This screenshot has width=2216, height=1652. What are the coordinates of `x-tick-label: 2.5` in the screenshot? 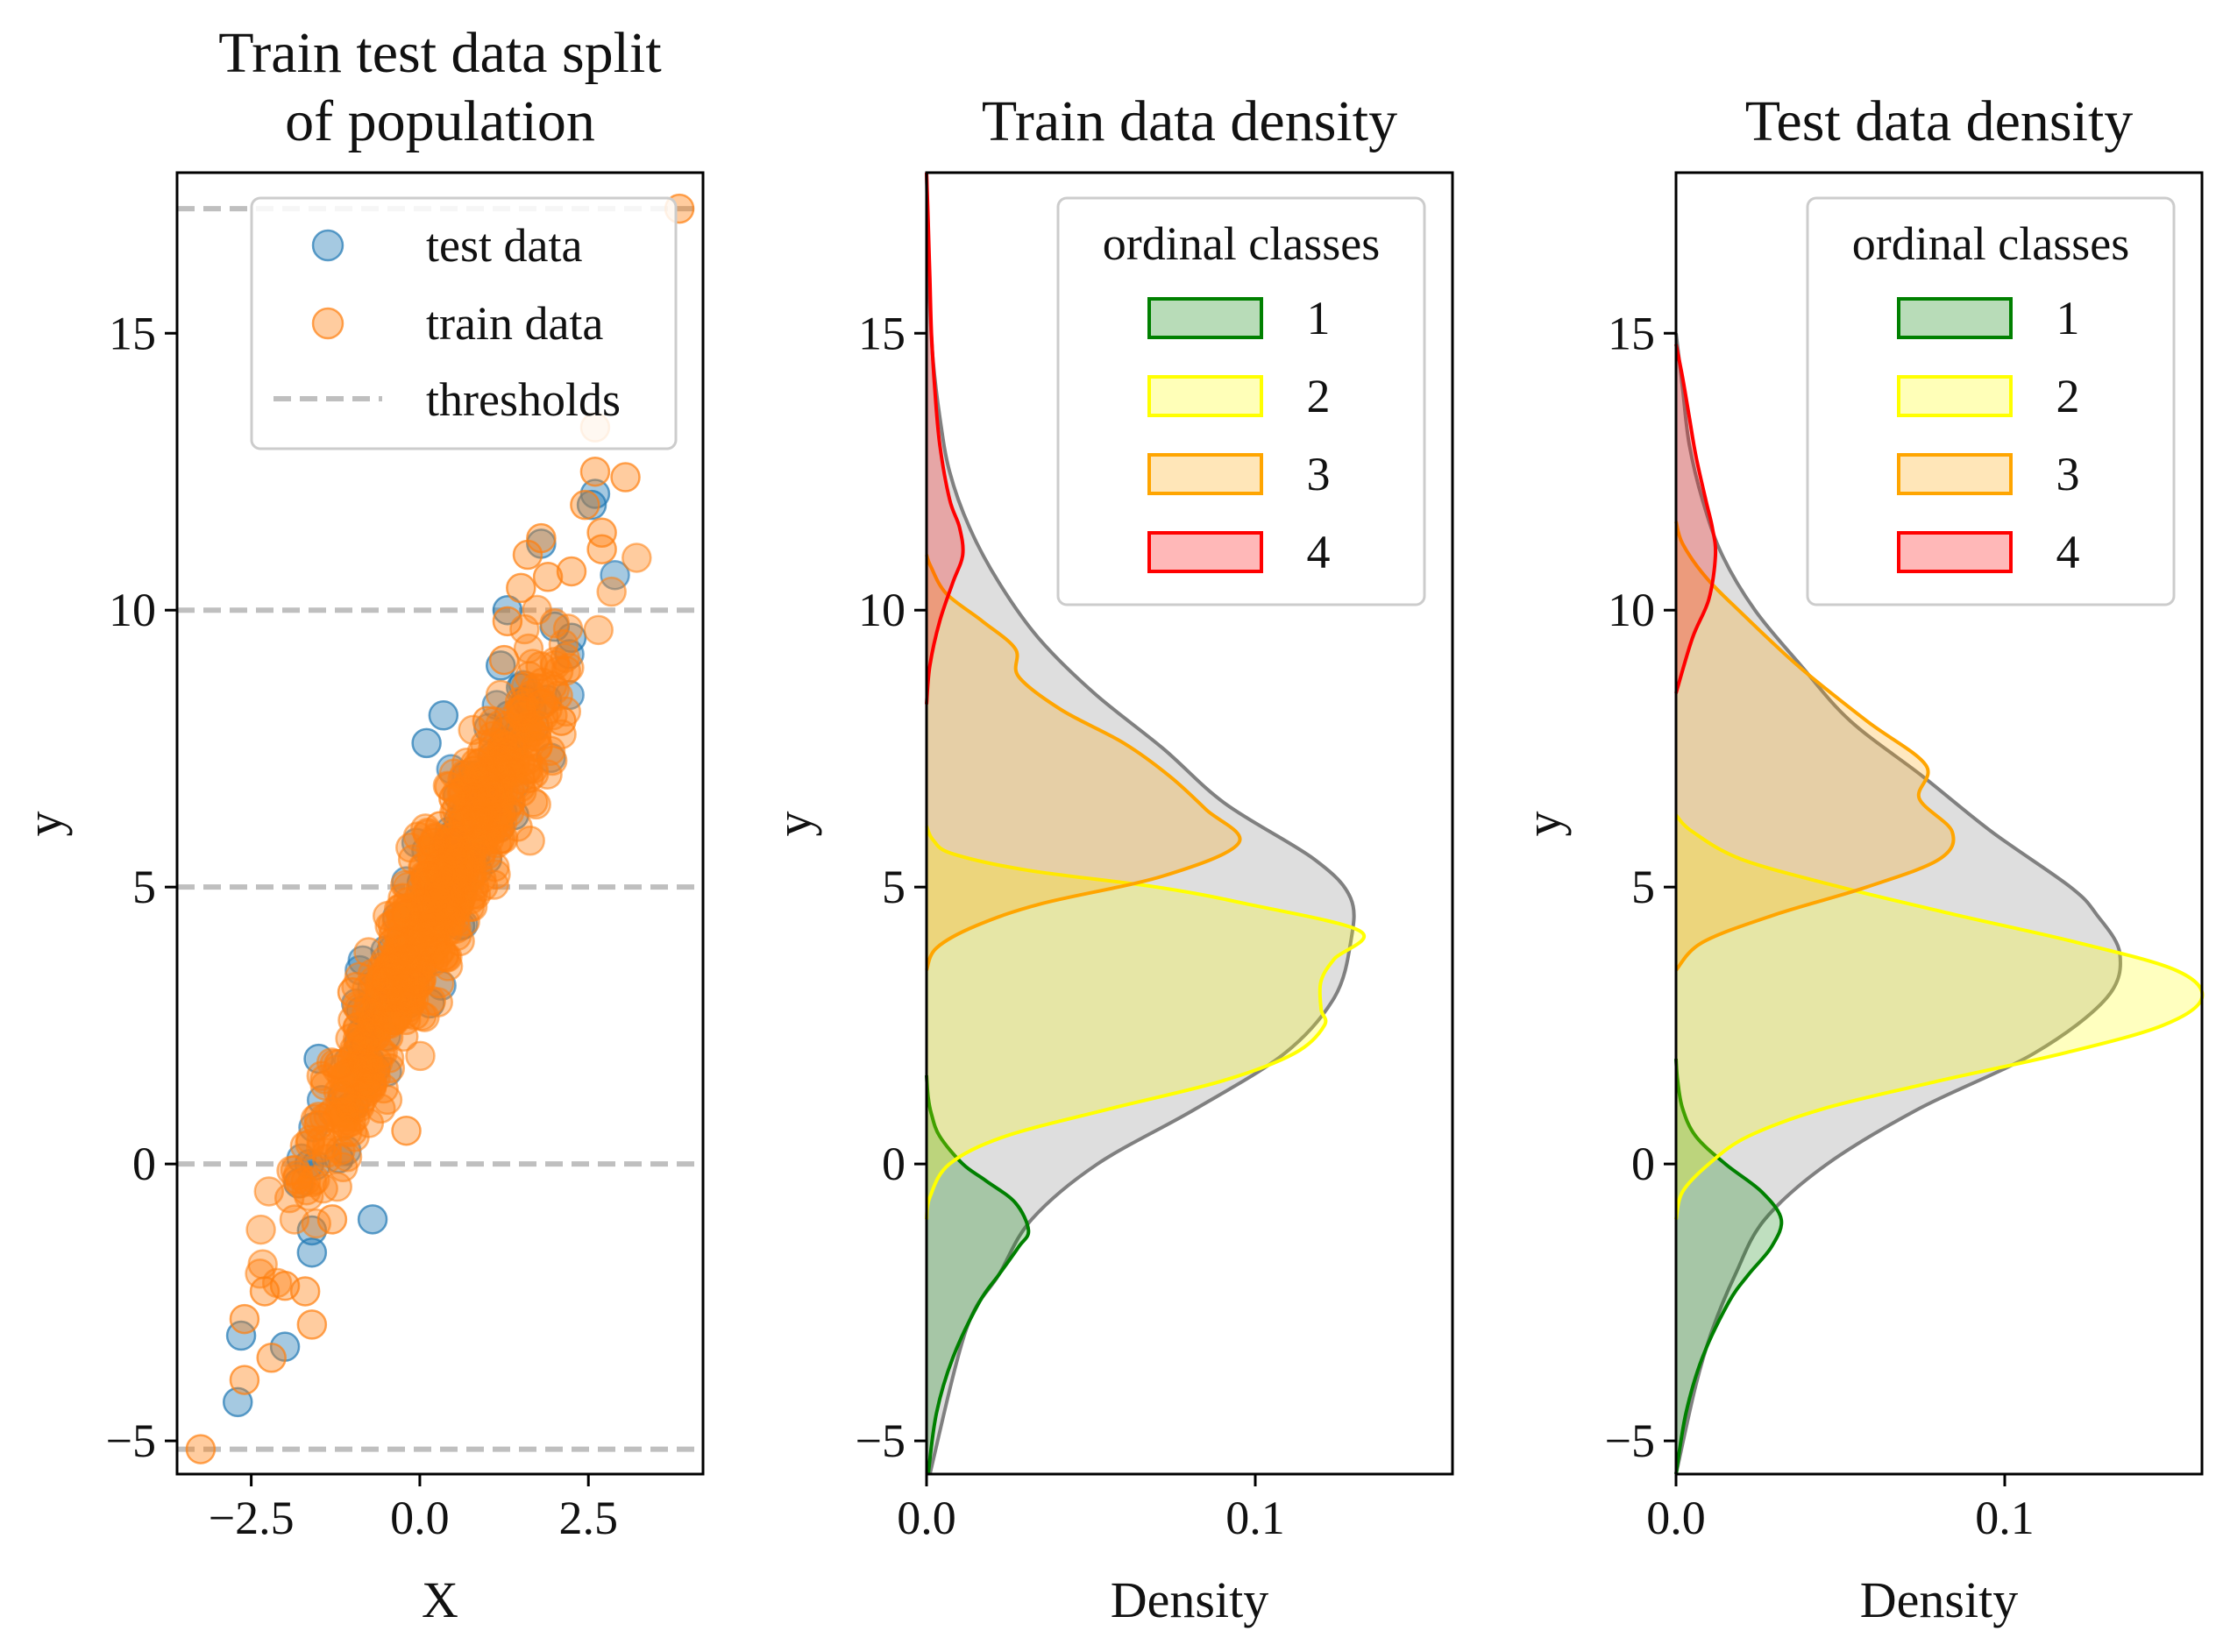 It's located at (588, 1518).